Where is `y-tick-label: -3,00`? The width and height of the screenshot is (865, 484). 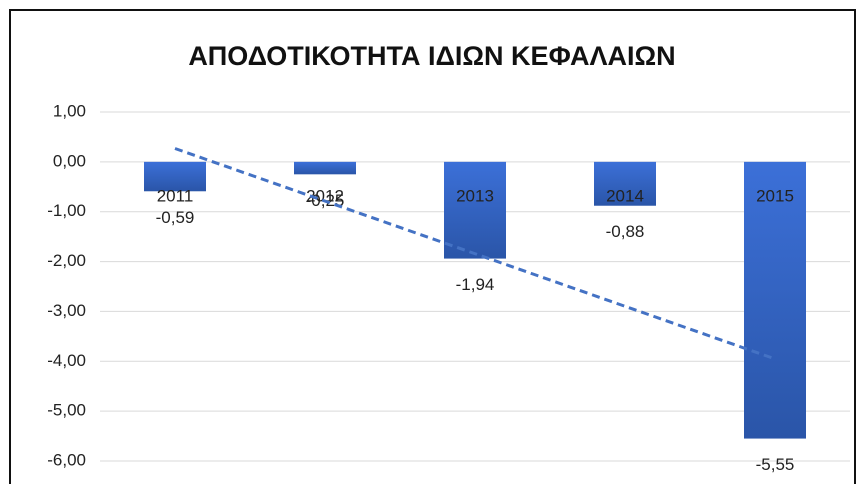
y-tick-label: -3,00 is located at coordinates (66, 310).